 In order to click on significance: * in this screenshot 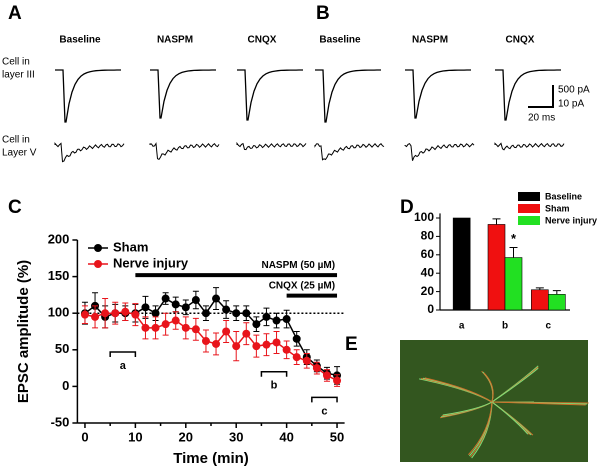, I will do `click(514, 238)`.